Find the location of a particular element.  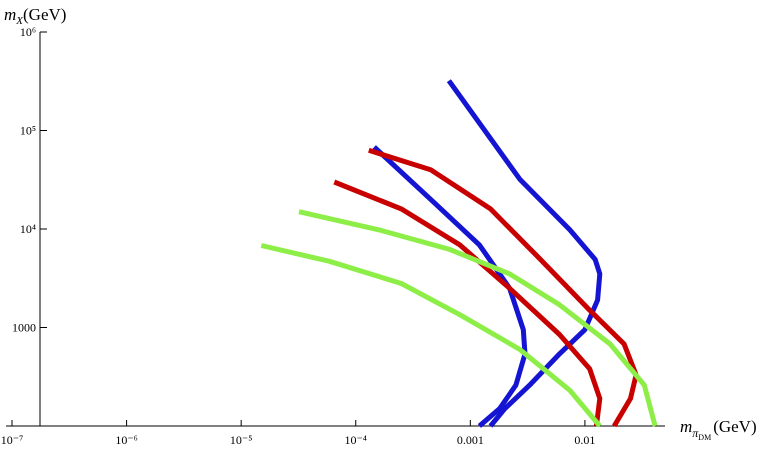

y-axis-label: mX(GeV) is located at coordinates (35, 16).